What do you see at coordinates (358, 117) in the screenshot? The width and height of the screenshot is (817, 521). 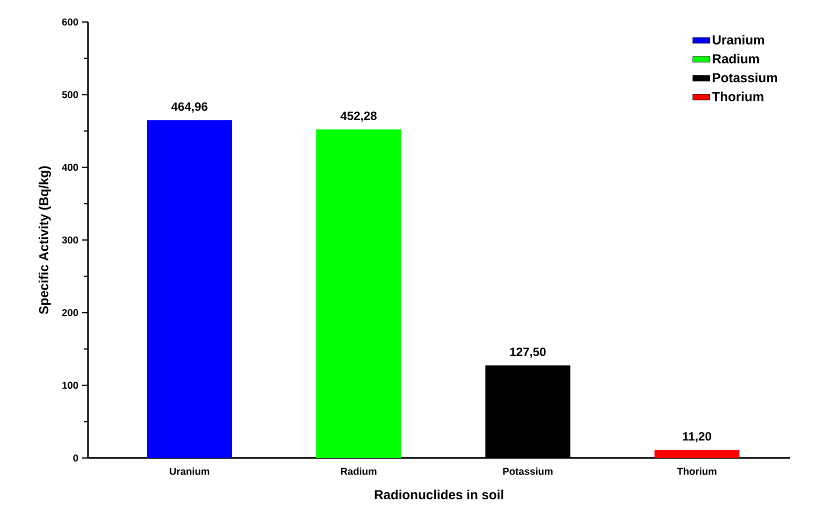 I see `data-label: 452,28` at bounding box center [358, 117].